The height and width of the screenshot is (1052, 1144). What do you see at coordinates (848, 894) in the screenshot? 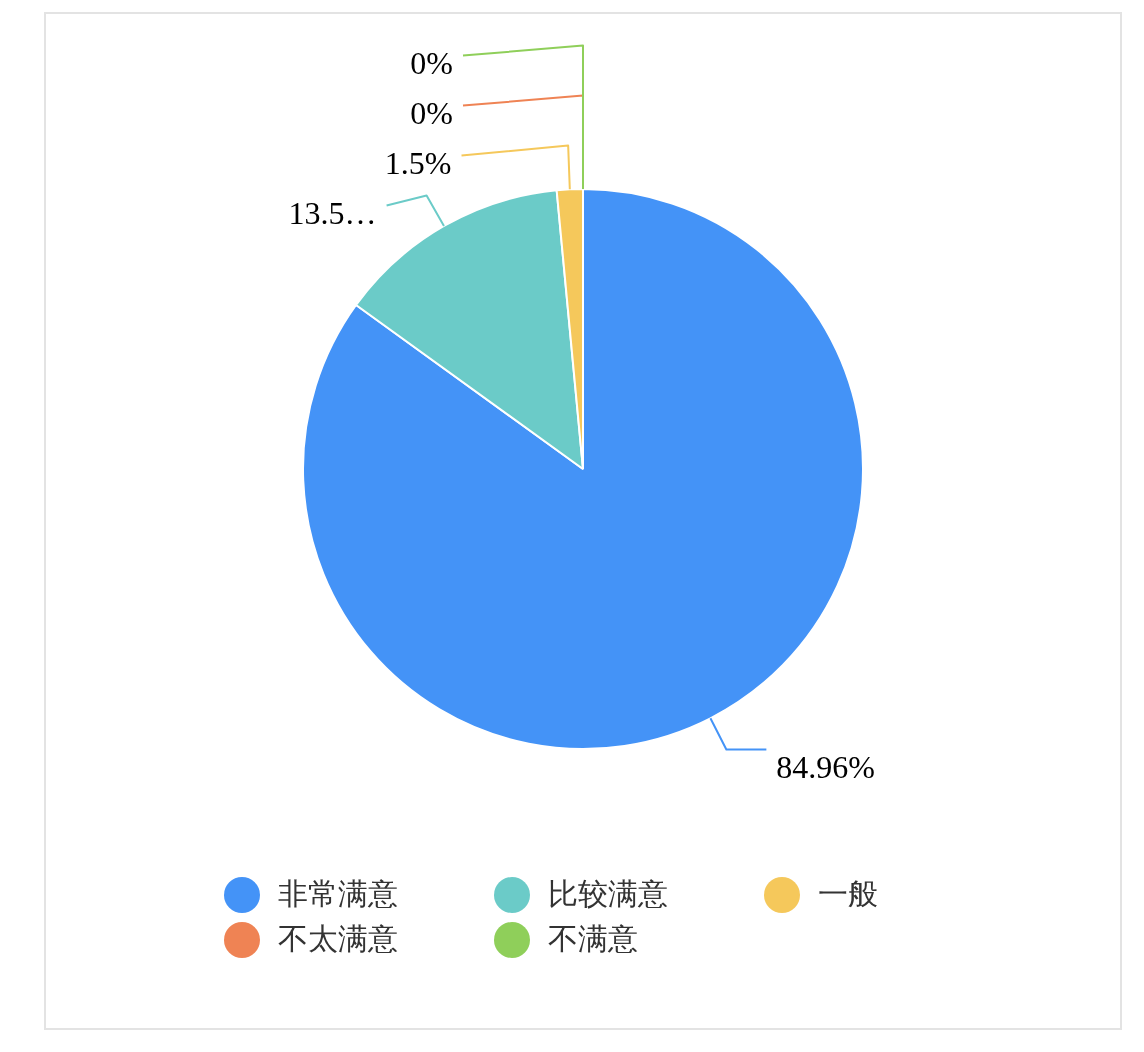
I see `legend-label: 一般` at bounding box center [848, 894].